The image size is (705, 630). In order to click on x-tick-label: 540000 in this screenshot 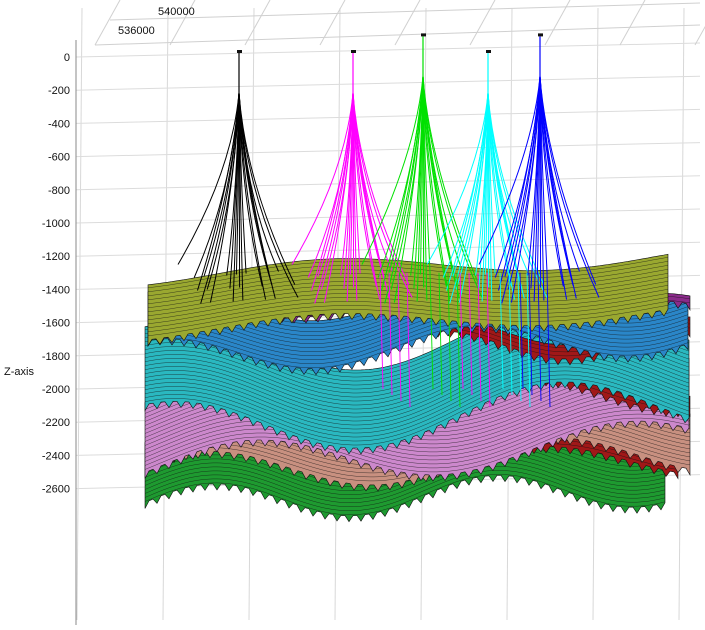, I will do `click(176, 12)`.